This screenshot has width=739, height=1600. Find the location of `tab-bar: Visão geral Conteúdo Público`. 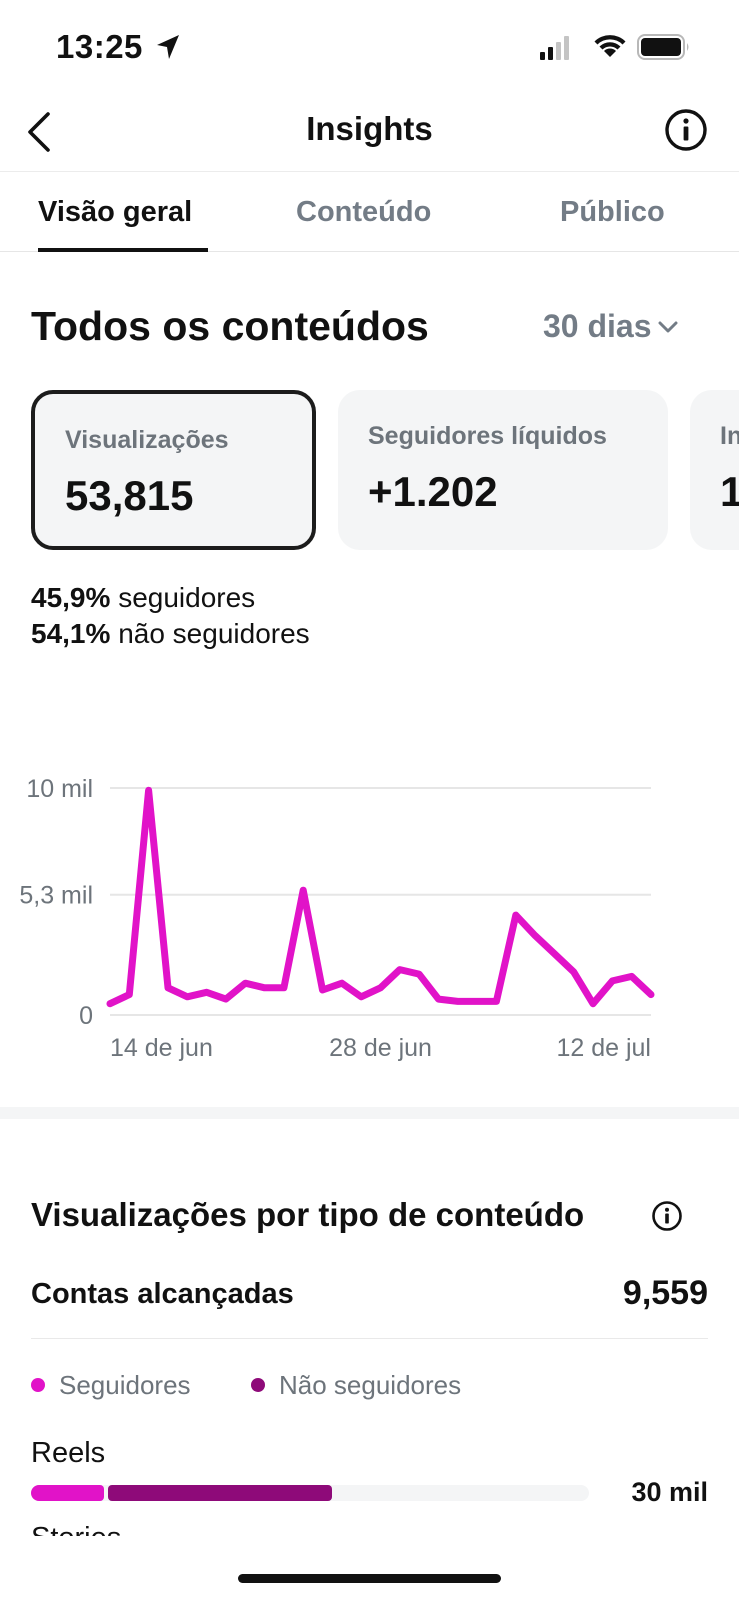

tab-bar: Visão geral Conteúdo Público is located at coordinates (369, 212).